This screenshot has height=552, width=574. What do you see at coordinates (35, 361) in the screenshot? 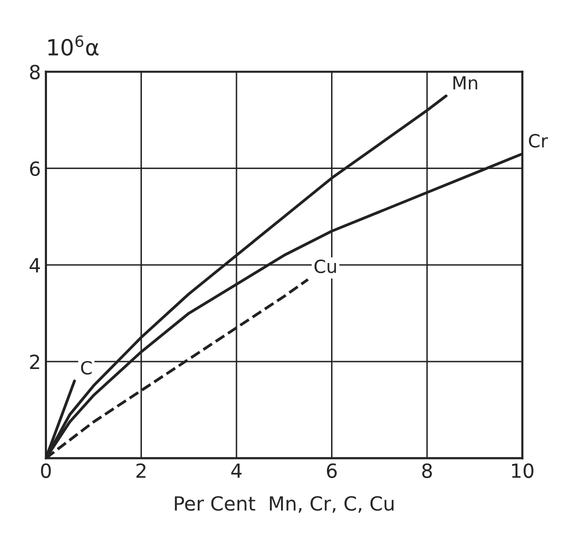
I see `y-tick-label: 2` at bounding box center [35, 361].